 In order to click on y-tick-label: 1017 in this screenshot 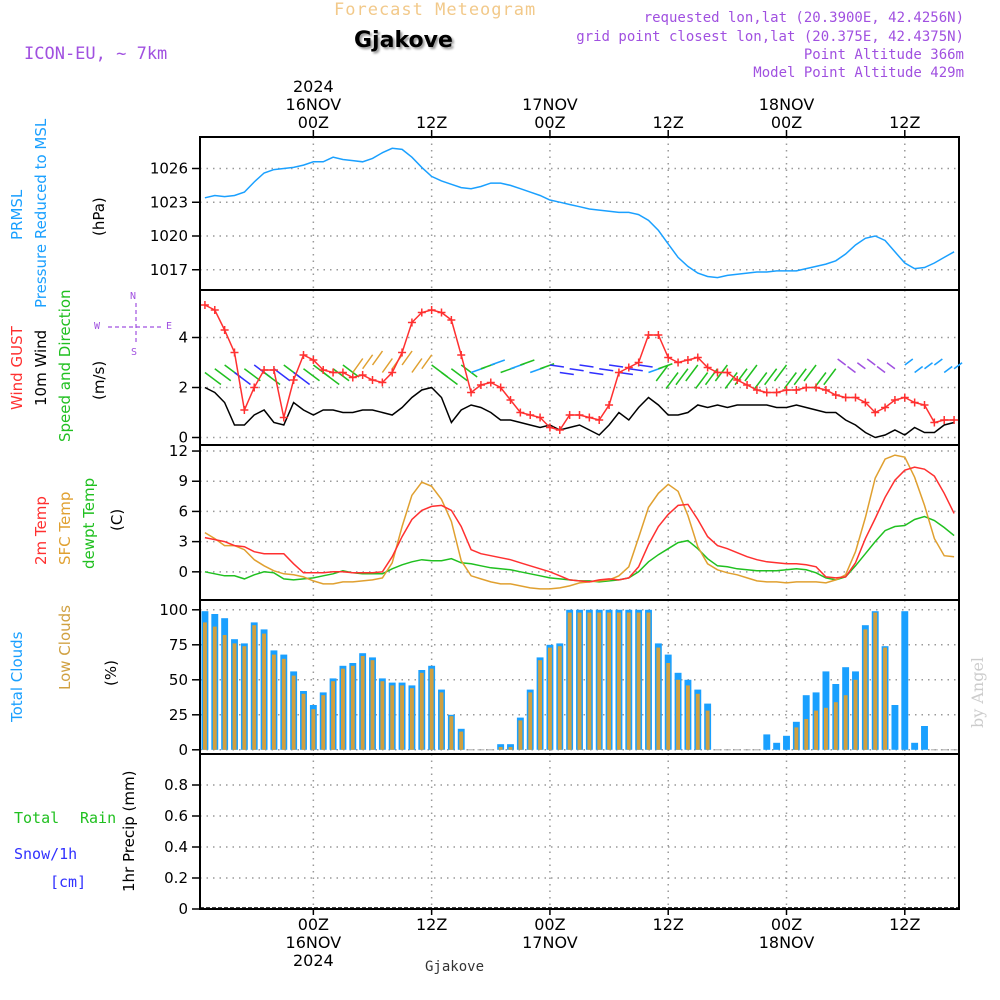, I will do `click(169, 270)`.